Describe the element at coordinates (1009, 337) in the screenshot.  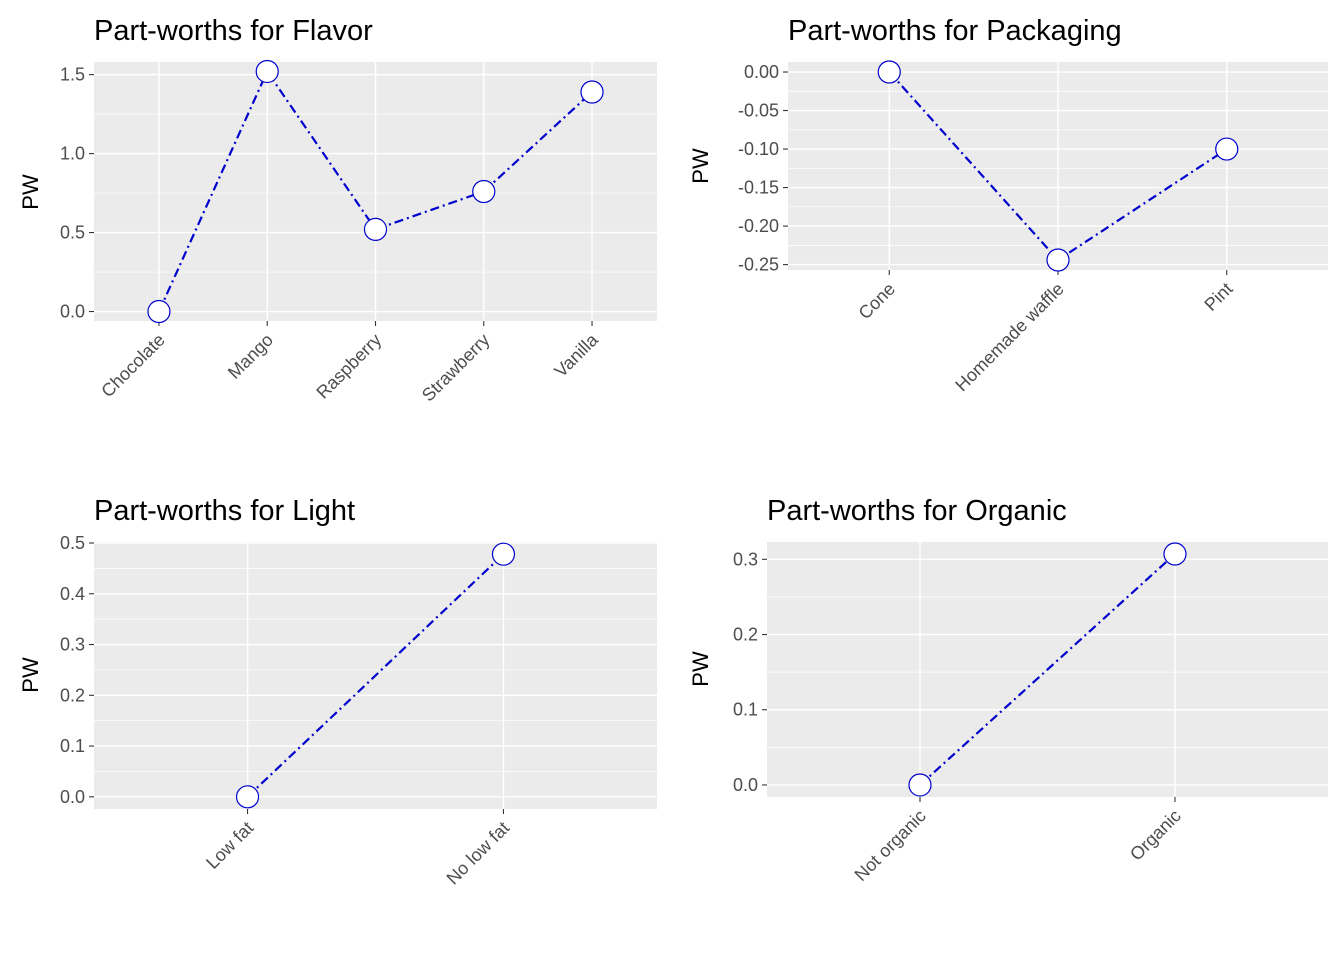
I see `x-tick-label: Homemade waffle` at that location.